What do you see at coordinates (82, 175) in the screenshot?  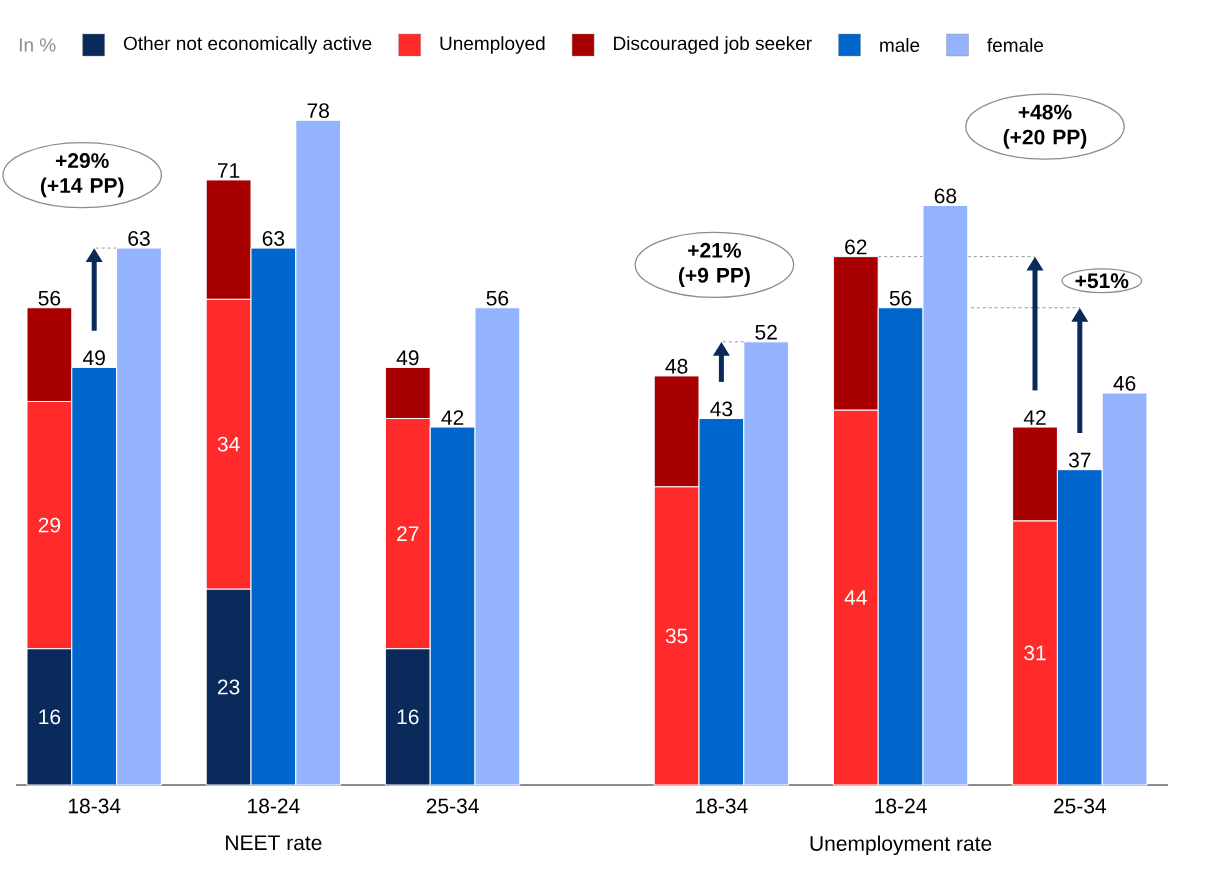 I see `annotation: +29% (+14 PP)` at bounding box center [82, 175].